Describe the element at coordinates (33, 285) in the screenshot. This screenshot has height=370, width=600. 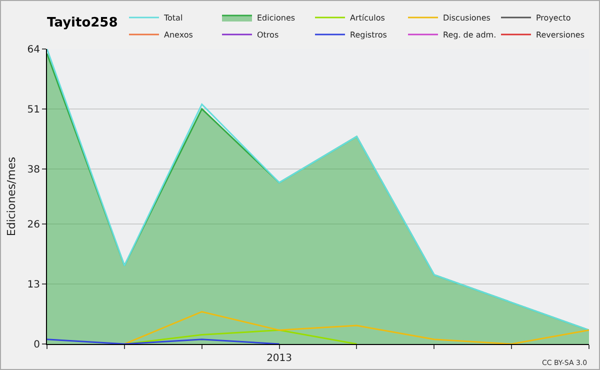
I see `y-tick-label: 13` at that location.